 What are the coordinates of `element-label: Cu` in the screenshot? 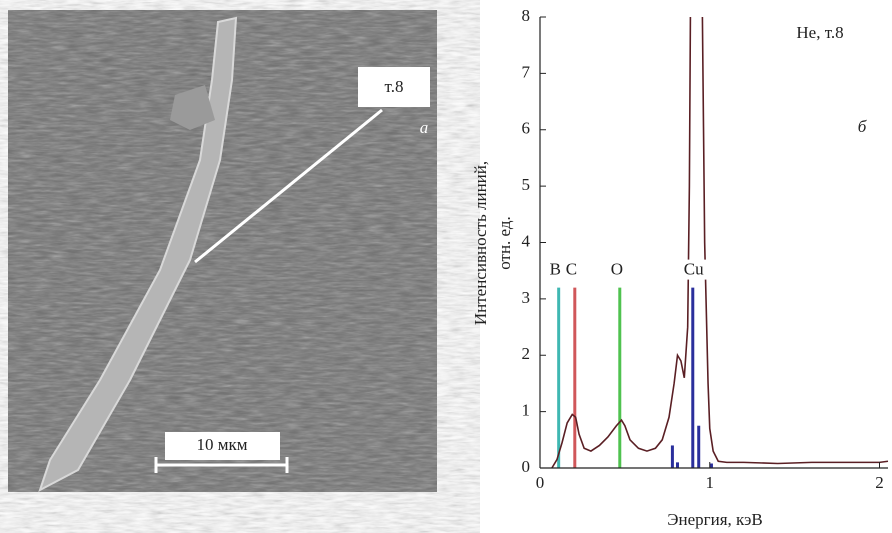 It's located at (694, 269).